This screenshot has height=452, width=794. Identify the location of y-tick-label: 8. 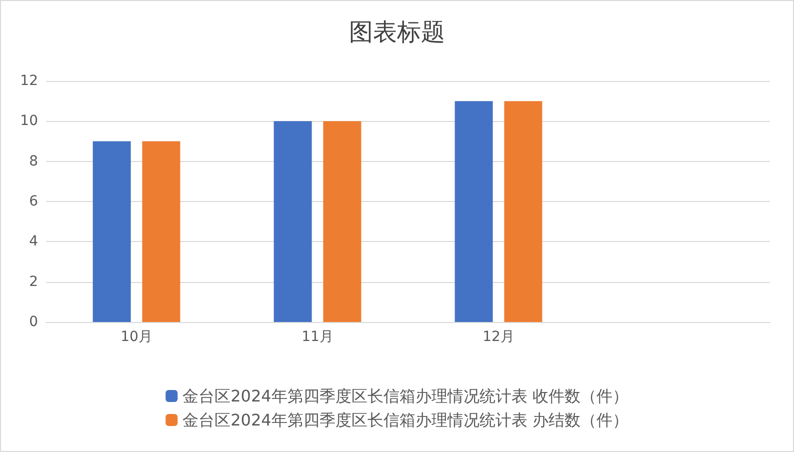
(33, 161).